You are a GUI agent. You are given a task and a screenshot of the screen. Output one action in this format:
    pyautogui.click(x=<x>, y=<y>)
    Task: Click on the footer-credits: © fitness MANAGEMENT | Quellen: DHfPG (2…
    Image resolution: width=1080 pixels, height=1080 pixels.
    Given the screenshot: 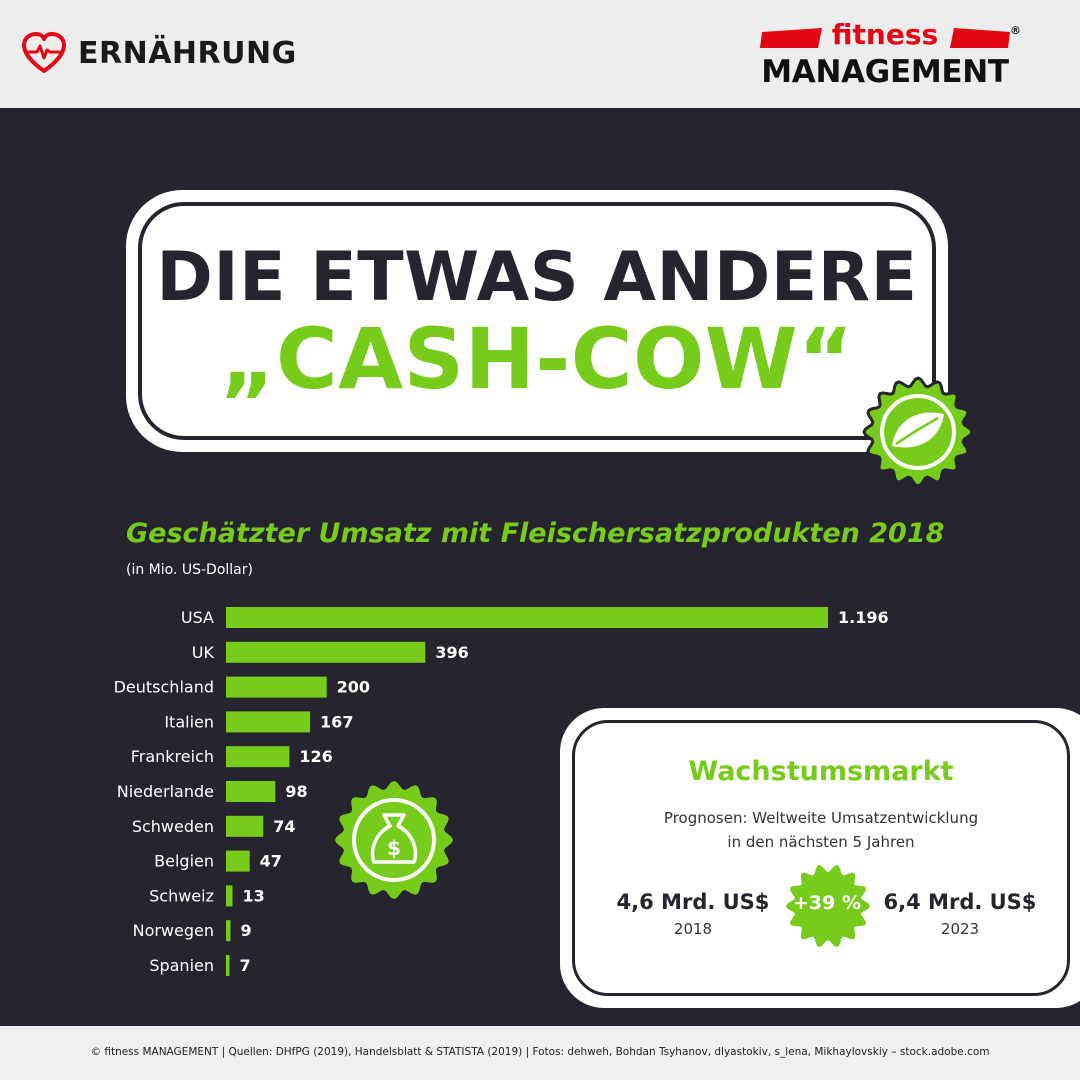 What is the action you would take?
    pyautogui.click(x=540, y=1052)
    